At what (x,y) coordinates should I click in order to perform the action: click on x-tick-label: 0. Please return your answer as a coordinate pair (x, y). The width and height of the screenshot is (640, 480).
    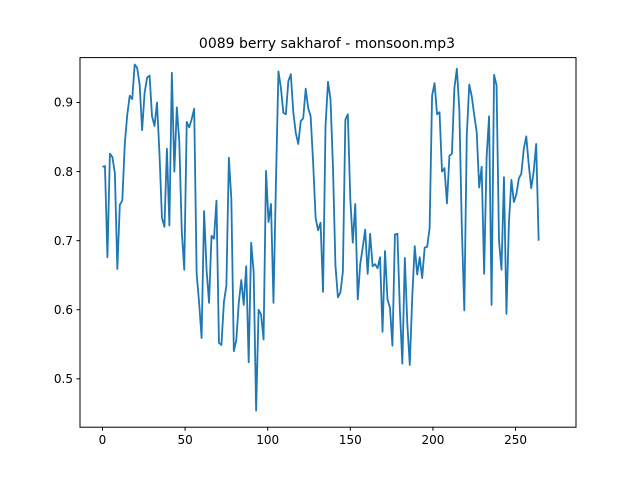
    Looking at the image, I should click on (103, 440).